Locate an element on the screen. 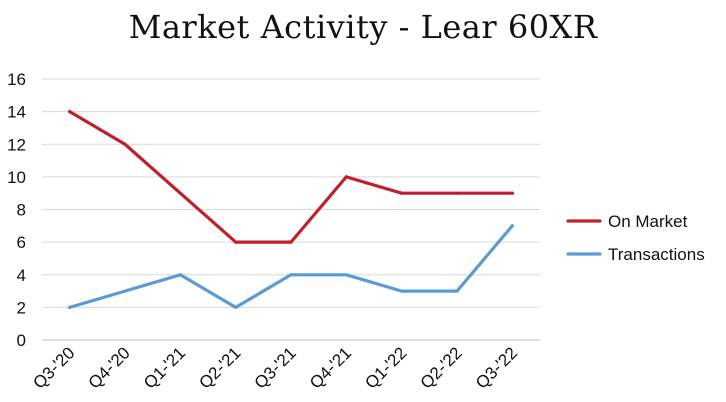 This screenshot has width=726, height=402. y-tick-label: 16 is located at coordinates (16, 79).